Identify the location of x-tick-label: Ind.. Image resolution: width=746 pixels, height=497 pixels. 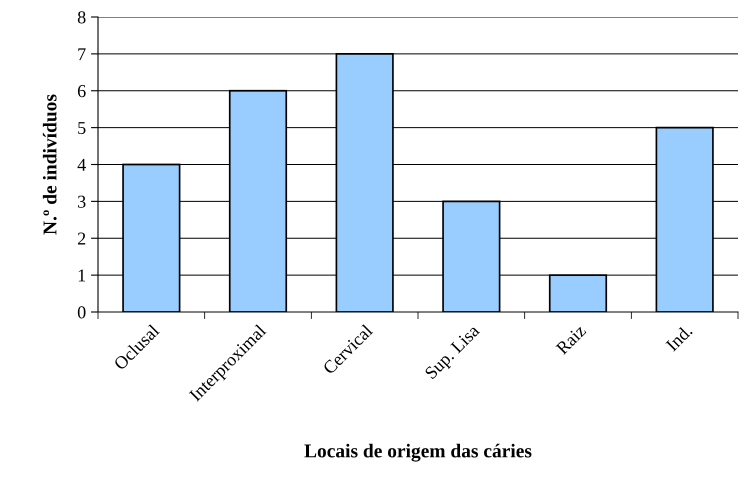
(678, 338).